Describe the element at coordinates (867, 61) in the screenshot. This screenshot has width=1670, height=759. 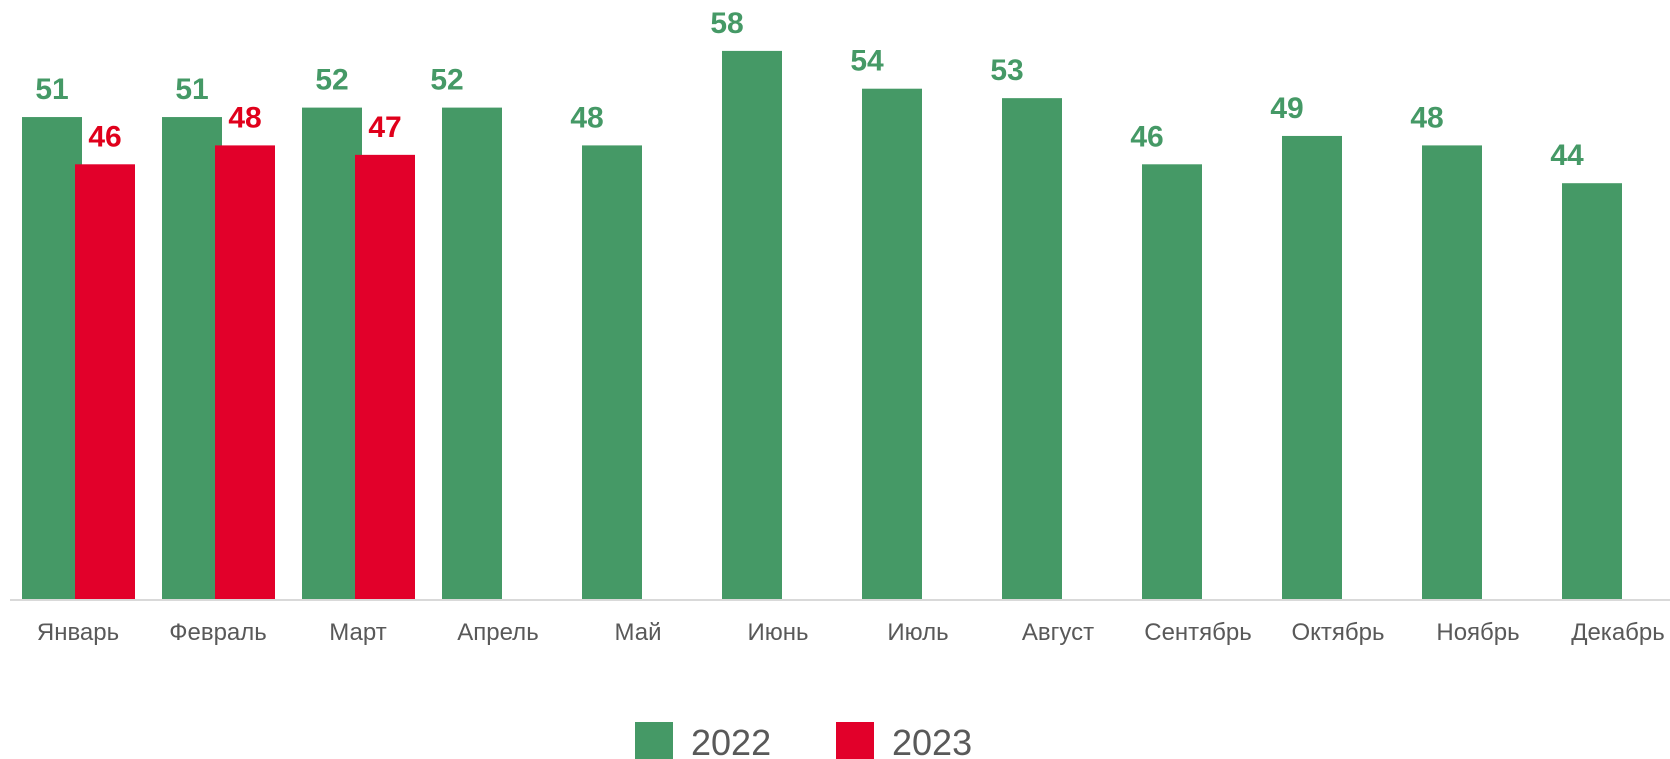
I see `value-label-2022-Июль: 54` at that location.